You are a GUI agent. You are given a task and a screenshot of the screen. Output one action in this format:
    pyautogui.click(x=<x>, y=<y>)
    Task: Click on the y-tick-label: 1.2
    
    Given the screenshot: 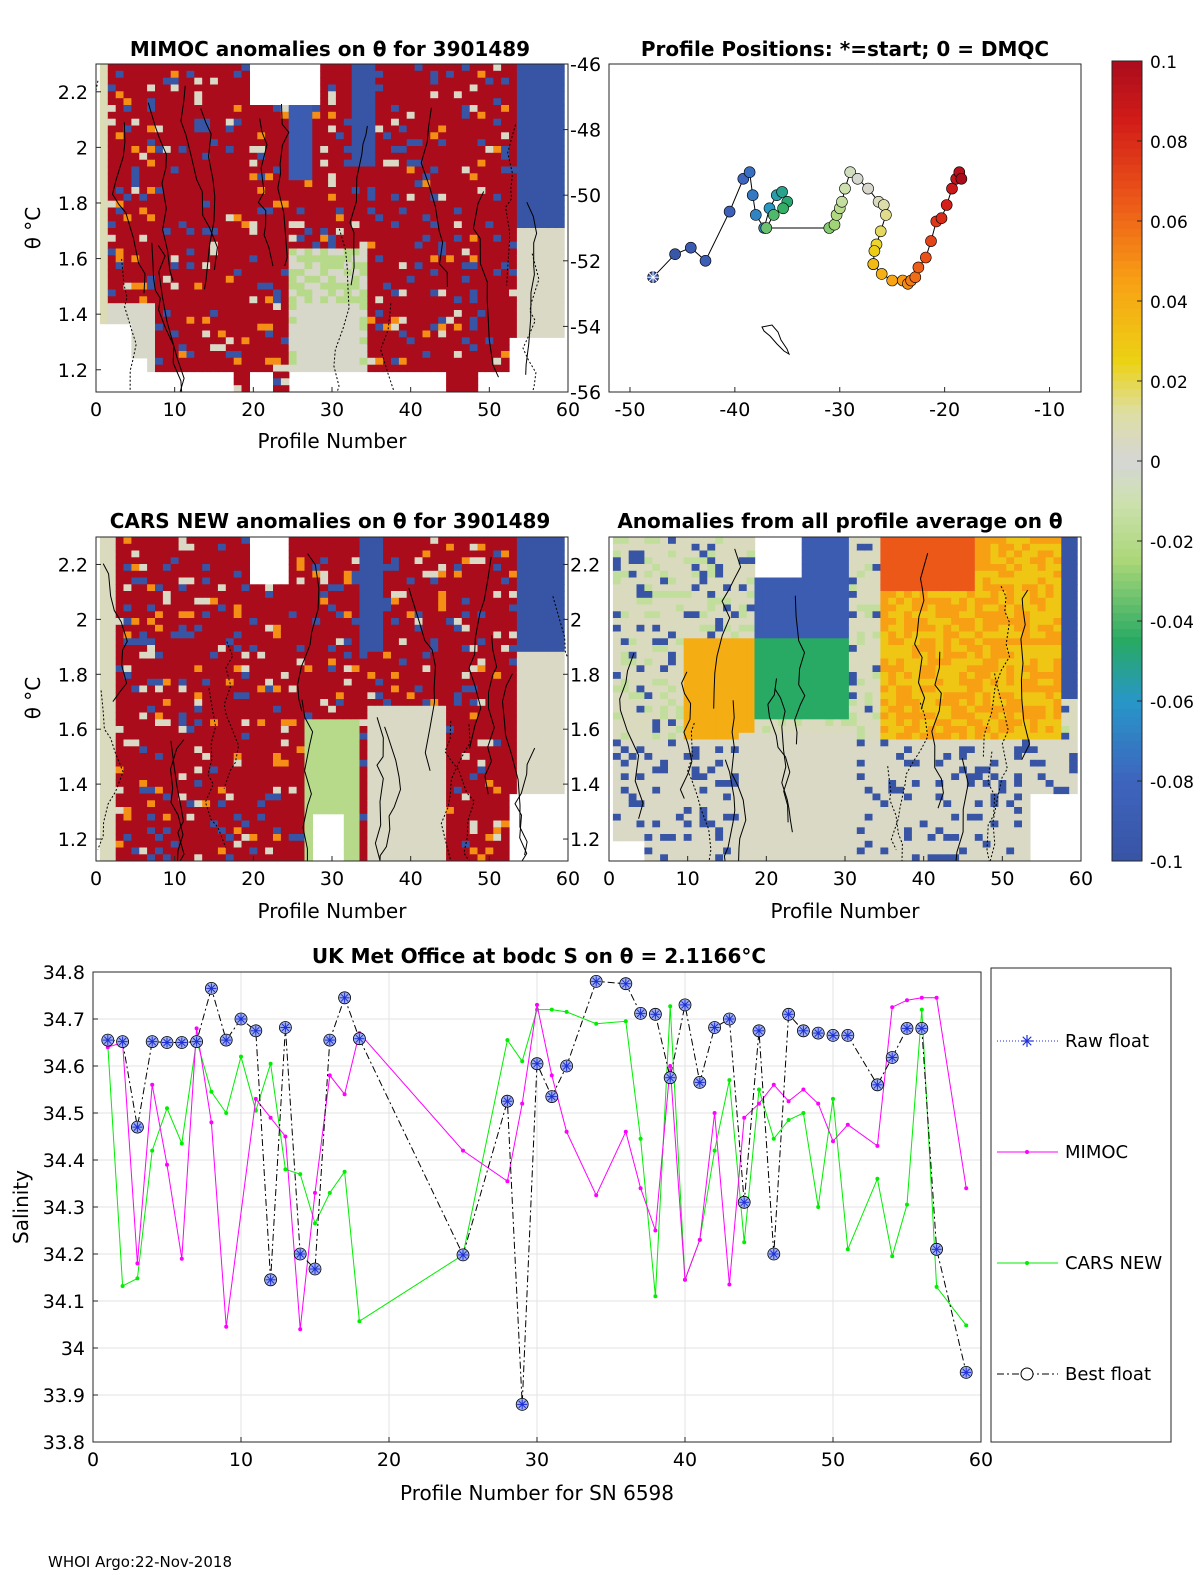 What is the action you would take?
    pyautogui.click(x=73, y=371)
    